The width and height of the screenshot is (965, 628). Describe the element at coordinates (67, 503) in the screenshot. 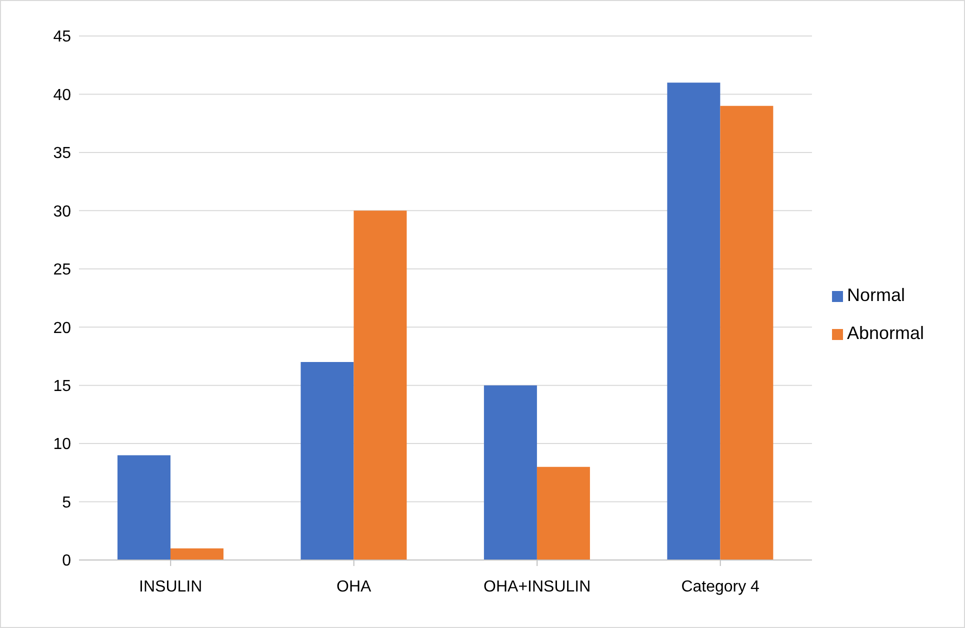

I see `y-tick-label: 5` at that location.